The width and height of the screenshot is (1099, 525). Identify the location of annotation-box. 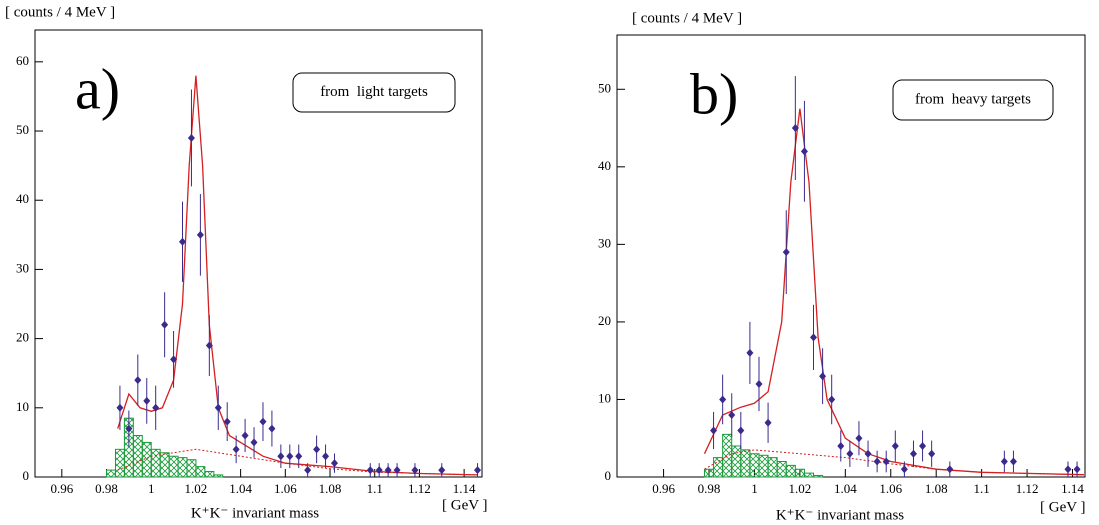
(973, 100).